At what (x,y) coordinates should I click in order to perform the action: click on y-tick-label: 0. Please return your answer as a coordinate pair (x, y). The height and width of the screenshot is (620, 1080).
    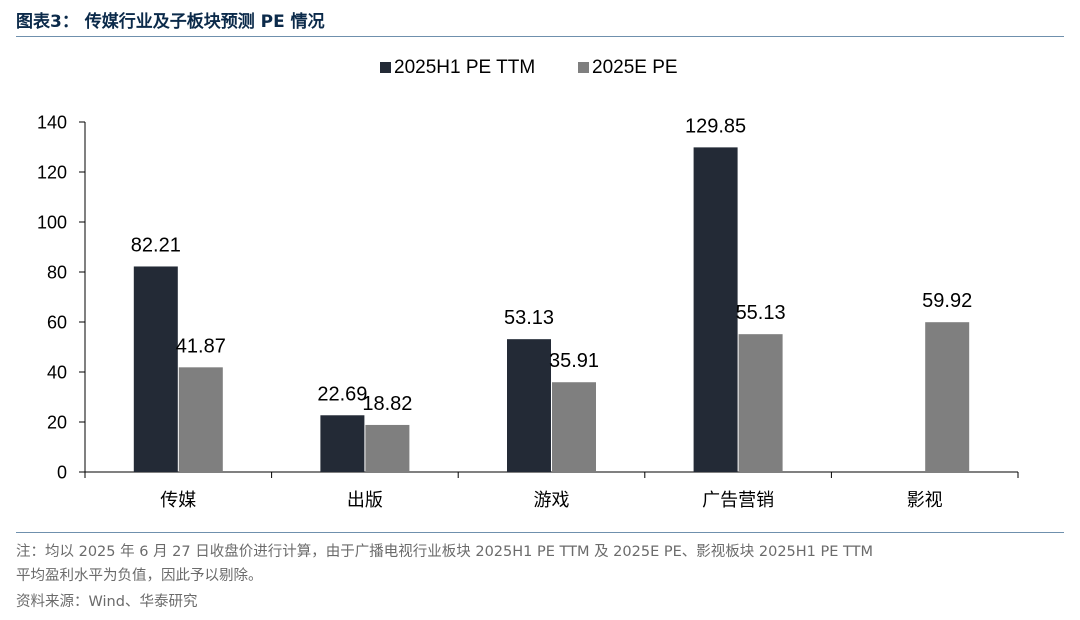
    Looking at the image, I should click on (62, 473).